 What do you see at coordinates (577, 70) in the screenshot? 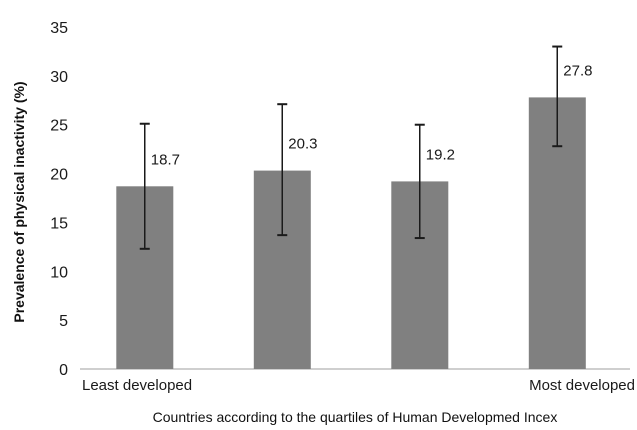
I see `data-label: 27.8` at bounding box center [577, 70].